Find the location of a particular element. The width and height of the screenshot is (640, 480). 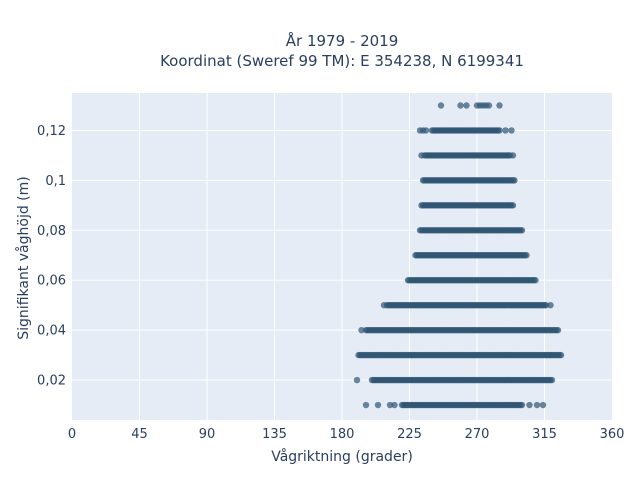

x-tick-labels: 0 45 90 135 180 225 270 315 360 is located at coordinates (346, 434).